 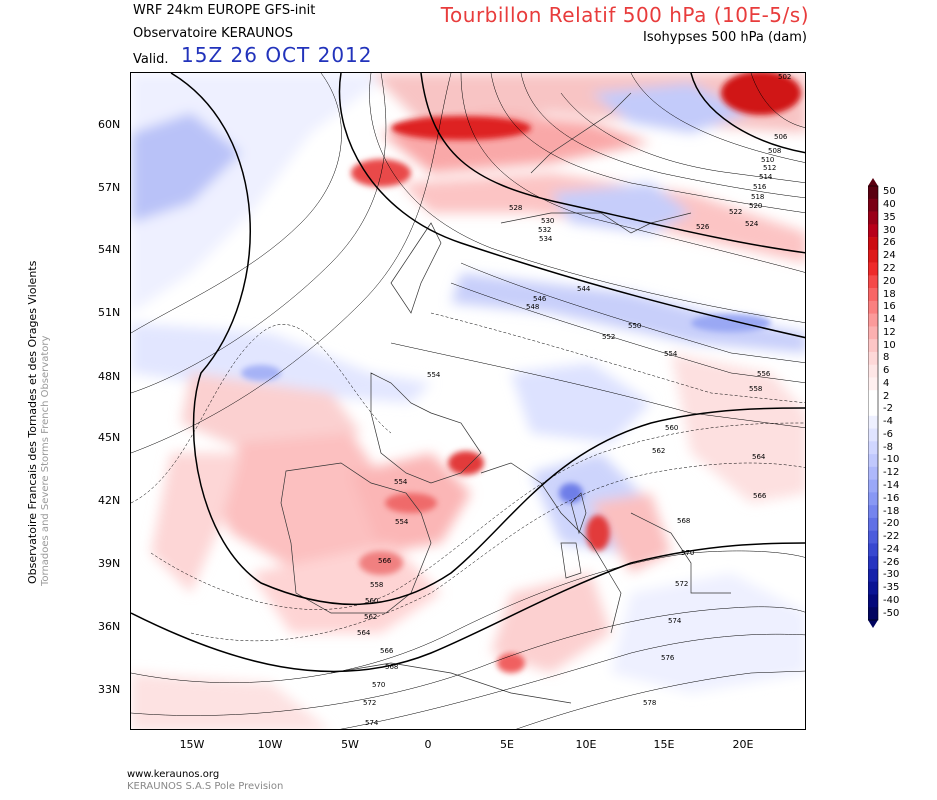 What do you see at coordinates (873, 182) in the screenshot?
I see `scale-arrow-top` at bounding box center [873, 182].